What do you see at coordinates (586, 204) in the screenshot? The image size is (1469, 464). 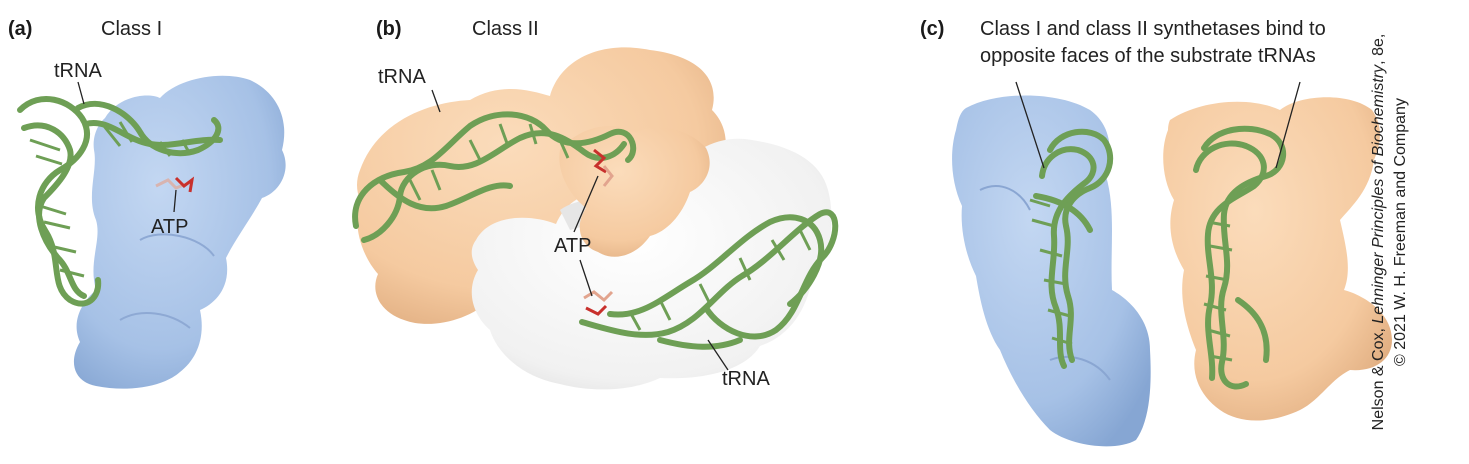 I see `panel-b-atp-leader-up` at bounding box center [586, 204].